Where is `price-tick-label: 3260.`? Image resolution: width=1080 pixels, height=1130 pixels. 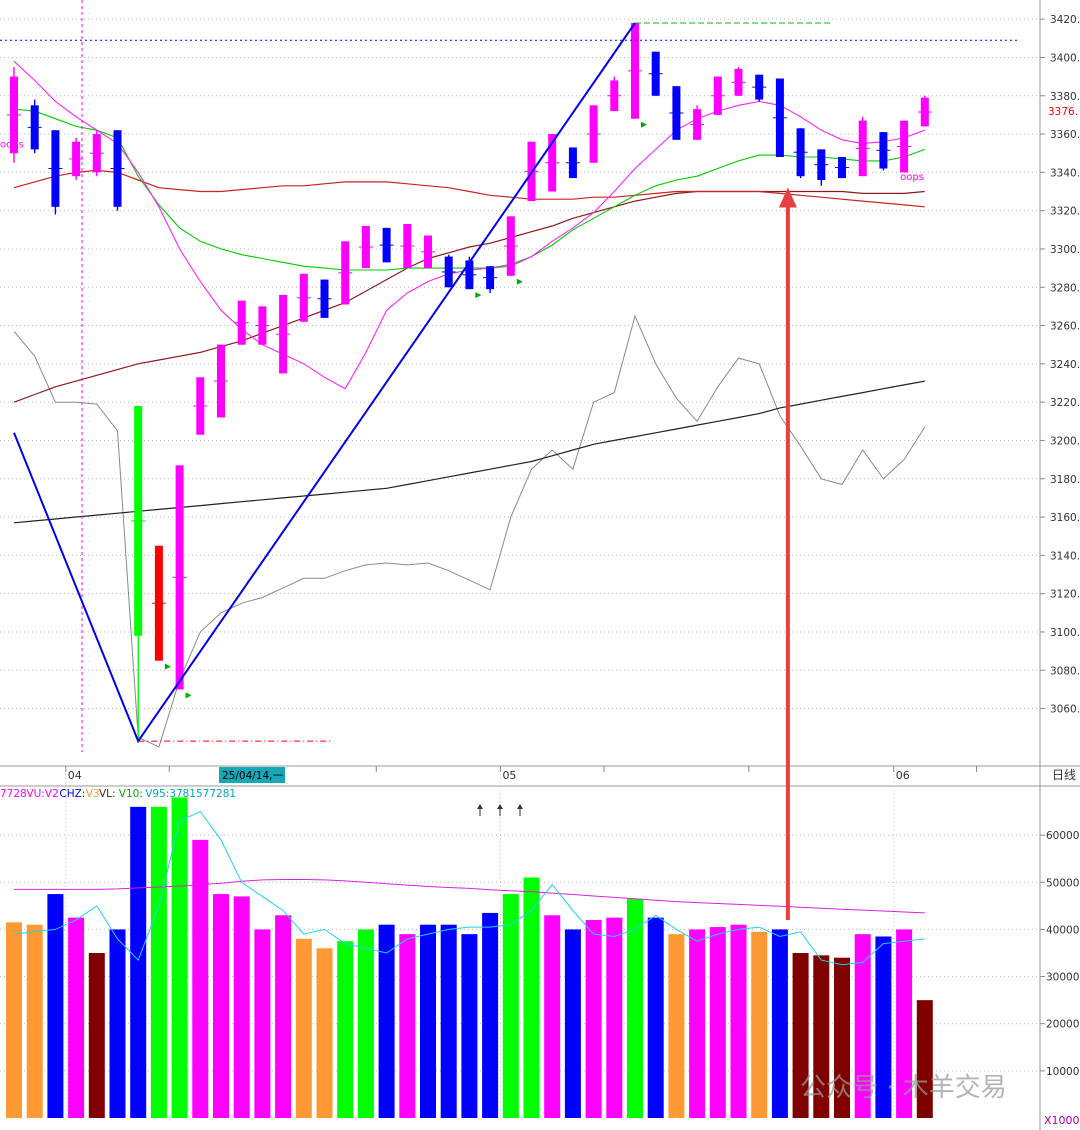
price-tick-label: 3260. is located at coordinates (1065, 327).